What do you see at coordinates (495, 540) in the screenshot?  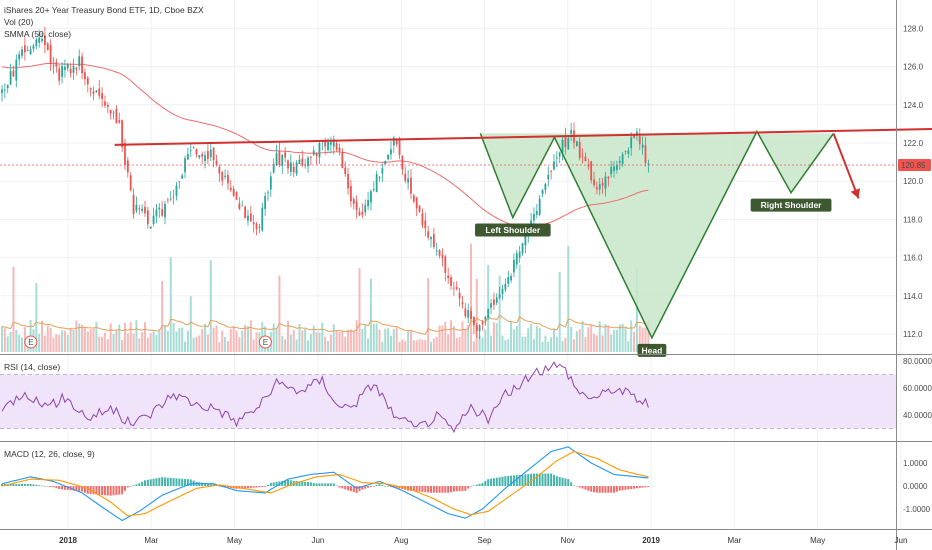 I see `time-axis: 2018MarMayJunAugSepNov2019MarMayJunAug` at bounding box center [495, 540].